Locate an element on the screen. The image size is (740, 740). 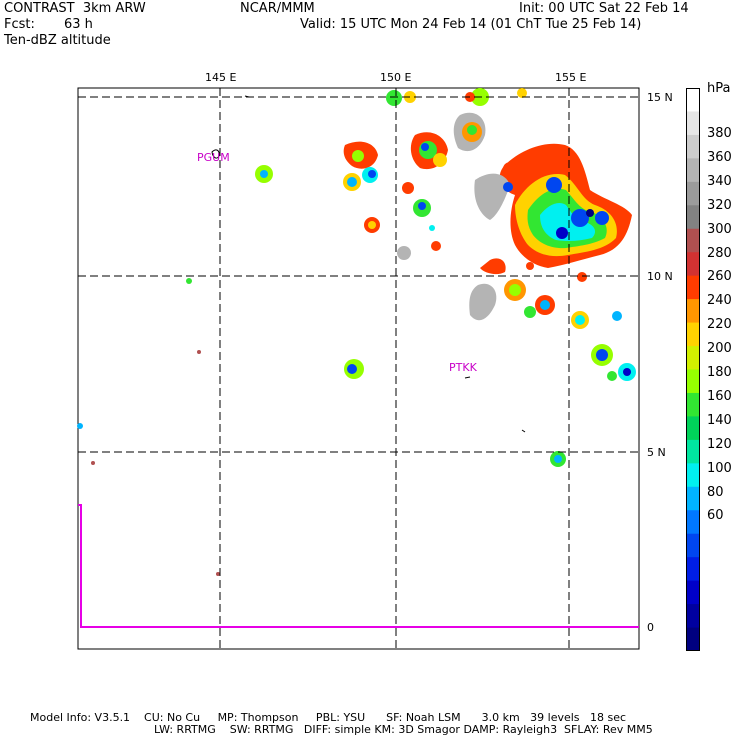
field-name: Ten-dBZ altitude is located at coordinates (57, 40).